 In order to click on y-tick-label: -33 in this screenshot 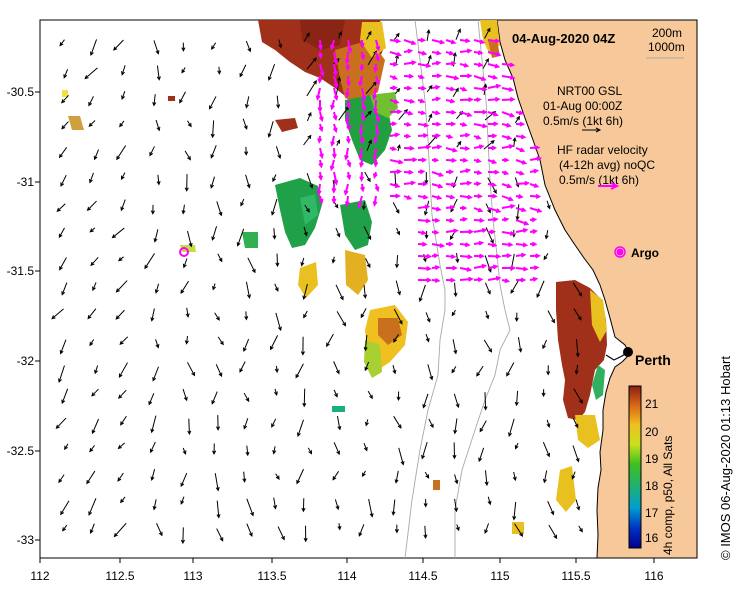, I will do `click(26, 540)`.